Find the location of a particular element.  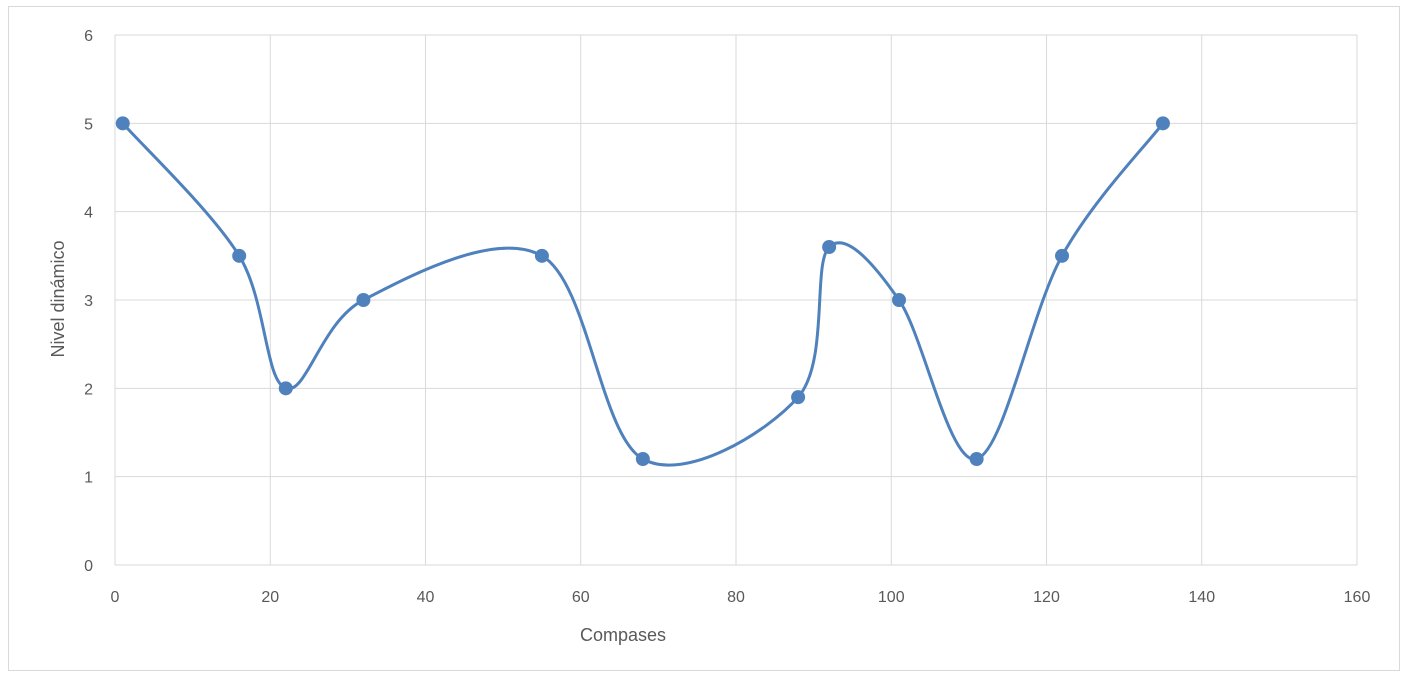

x-tick-label: 60 is located at coordinates (581, 597).